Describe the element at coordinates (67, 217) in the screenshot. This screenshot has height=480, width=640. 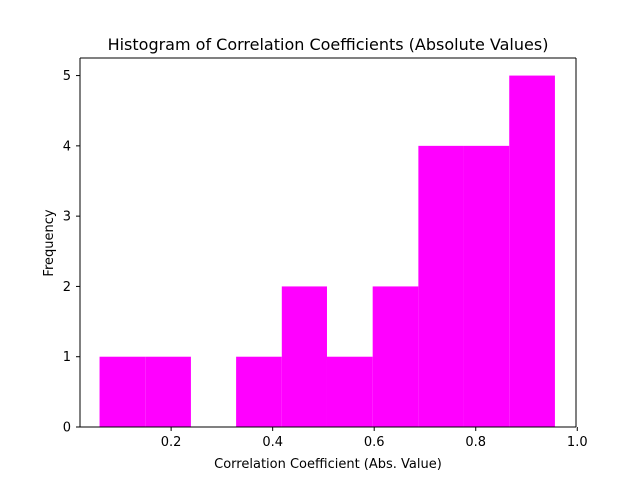
I see `y-tick-label: 3` at that location.